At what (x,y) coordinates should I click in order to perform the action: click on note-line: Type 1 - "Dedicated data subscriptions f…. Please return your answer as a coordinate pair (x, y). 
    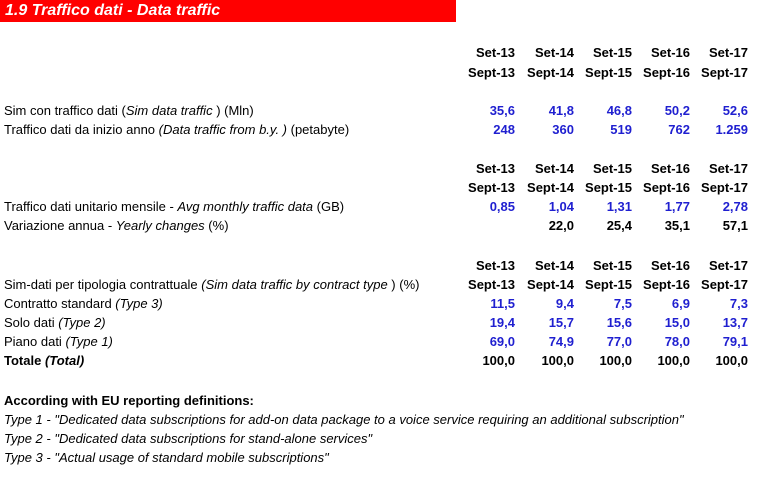
    Looking at the image, I should click on (344, 419).